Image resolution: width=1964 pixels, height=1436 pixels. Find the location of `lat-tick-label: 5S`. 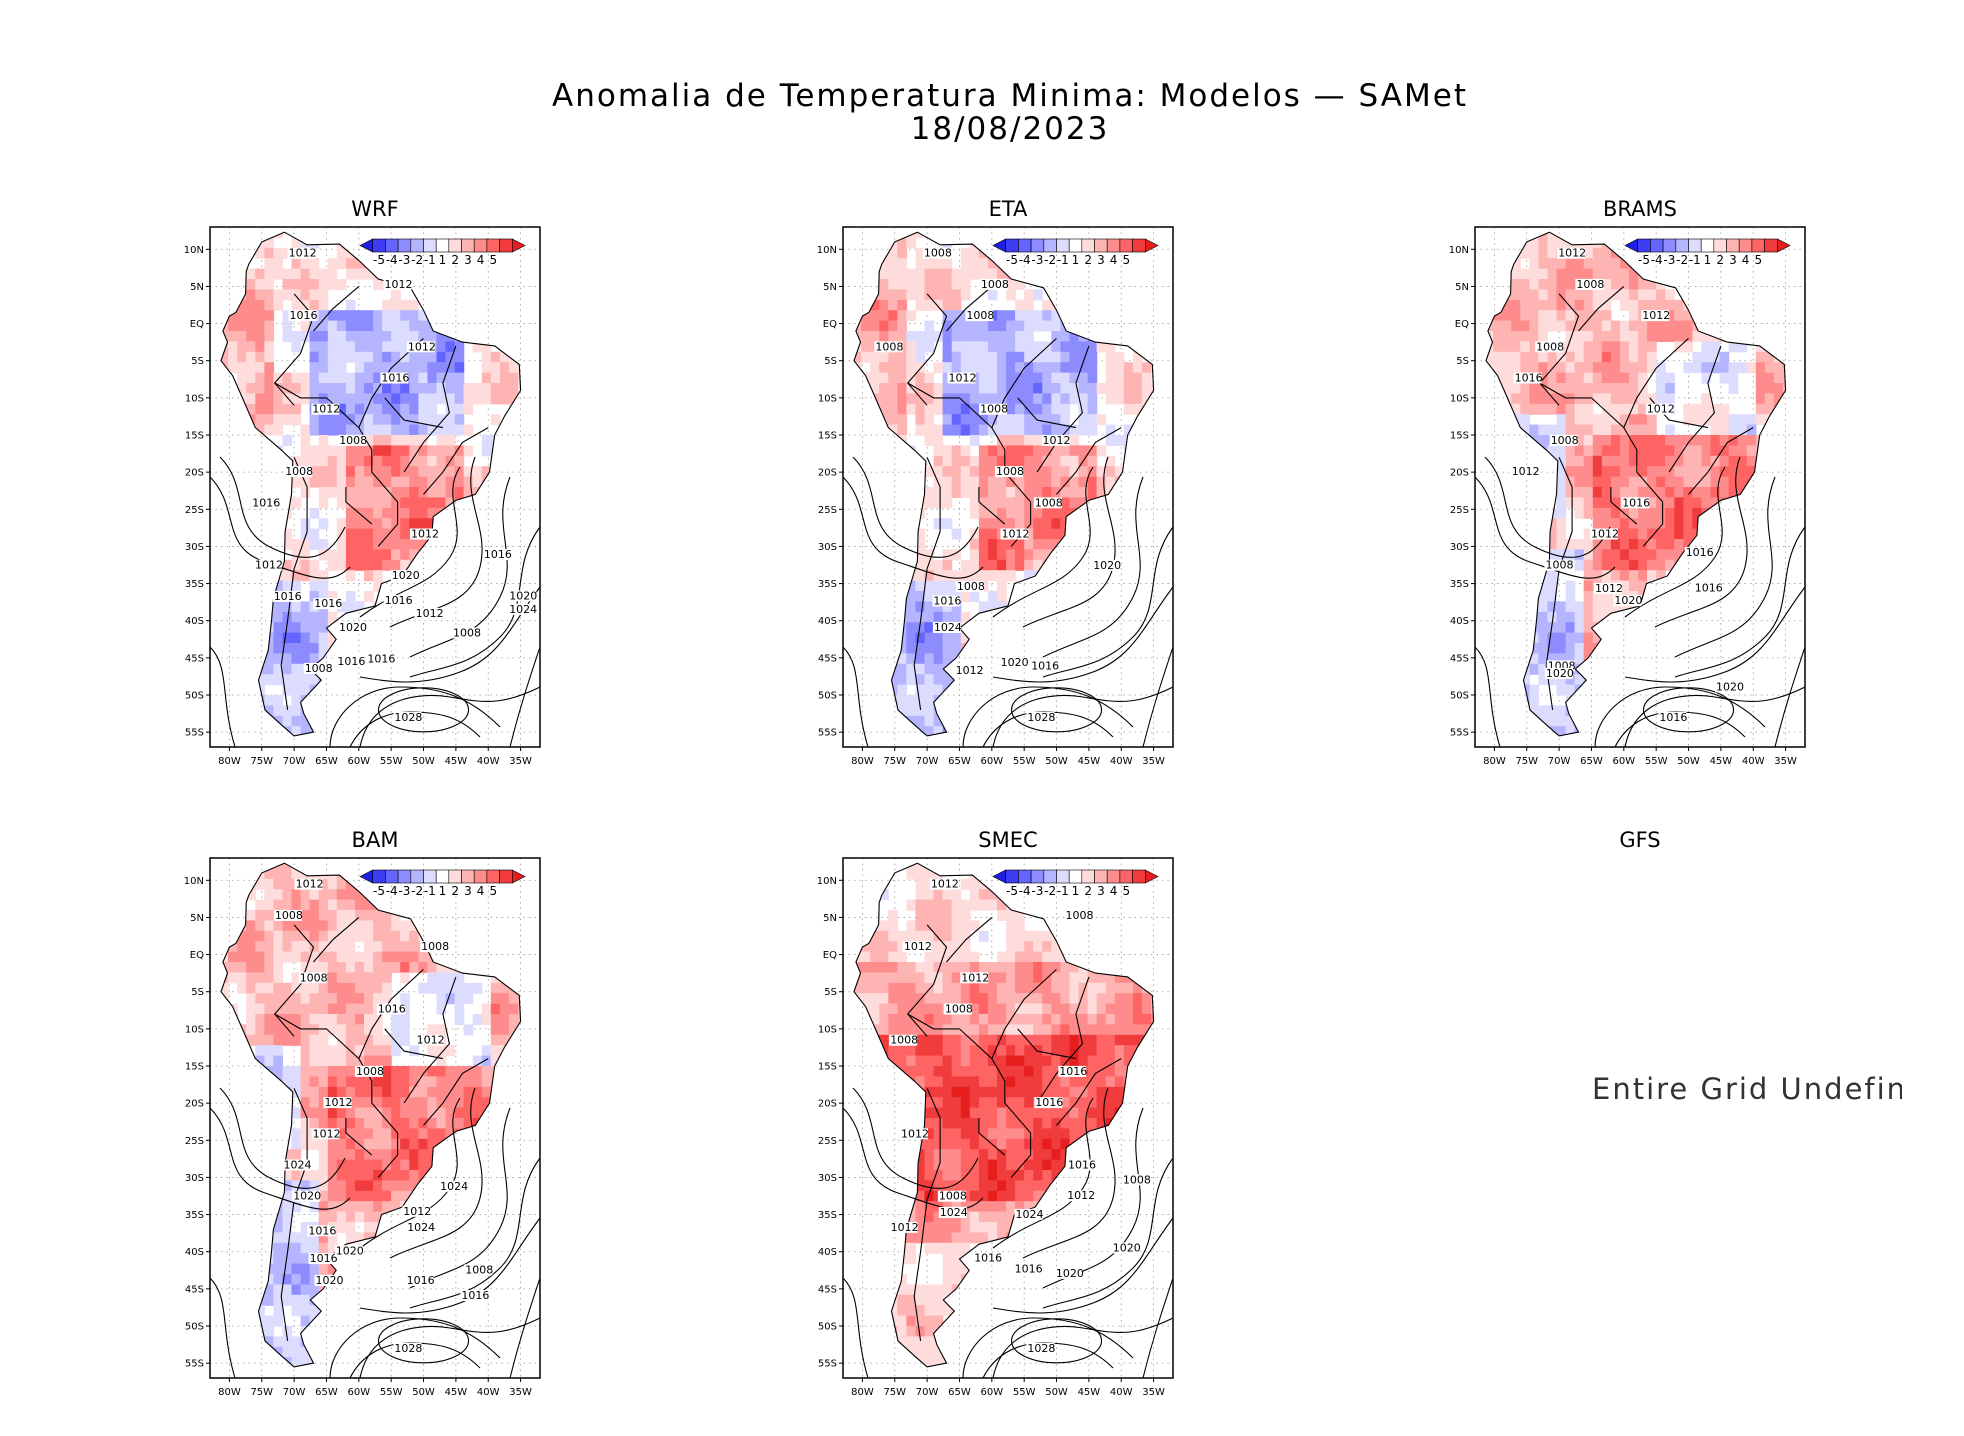

lat-tick-label: 5S is located at coordinates (830, 992).